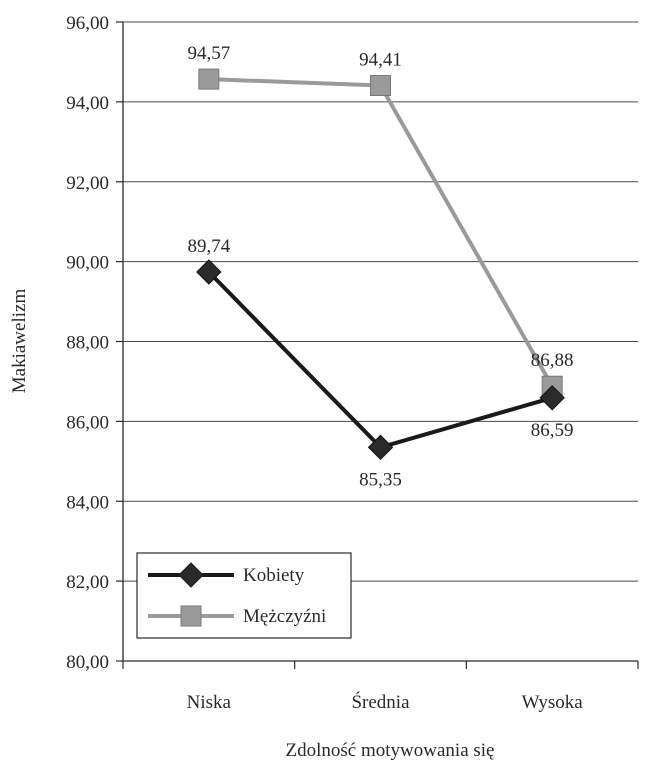 This screenshot has height=765, width=647. I want to click on y-tick-label: 90,00, so click(87, 263).